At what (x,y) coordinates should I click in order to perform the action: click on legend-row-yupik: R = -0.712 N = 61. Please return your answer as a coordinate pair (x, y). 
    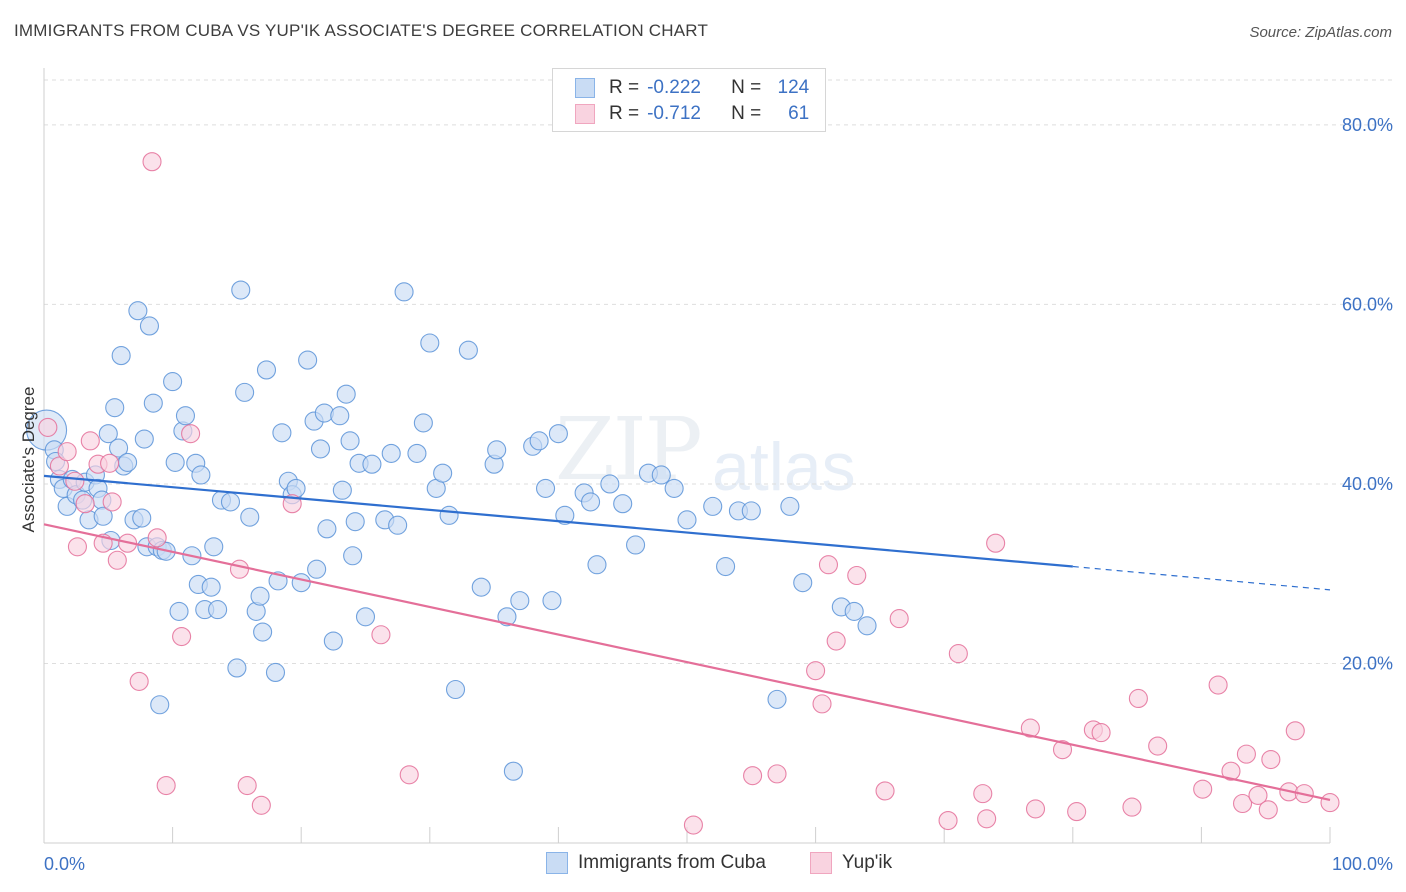
    Looking at the image, I should click on (692, 114).